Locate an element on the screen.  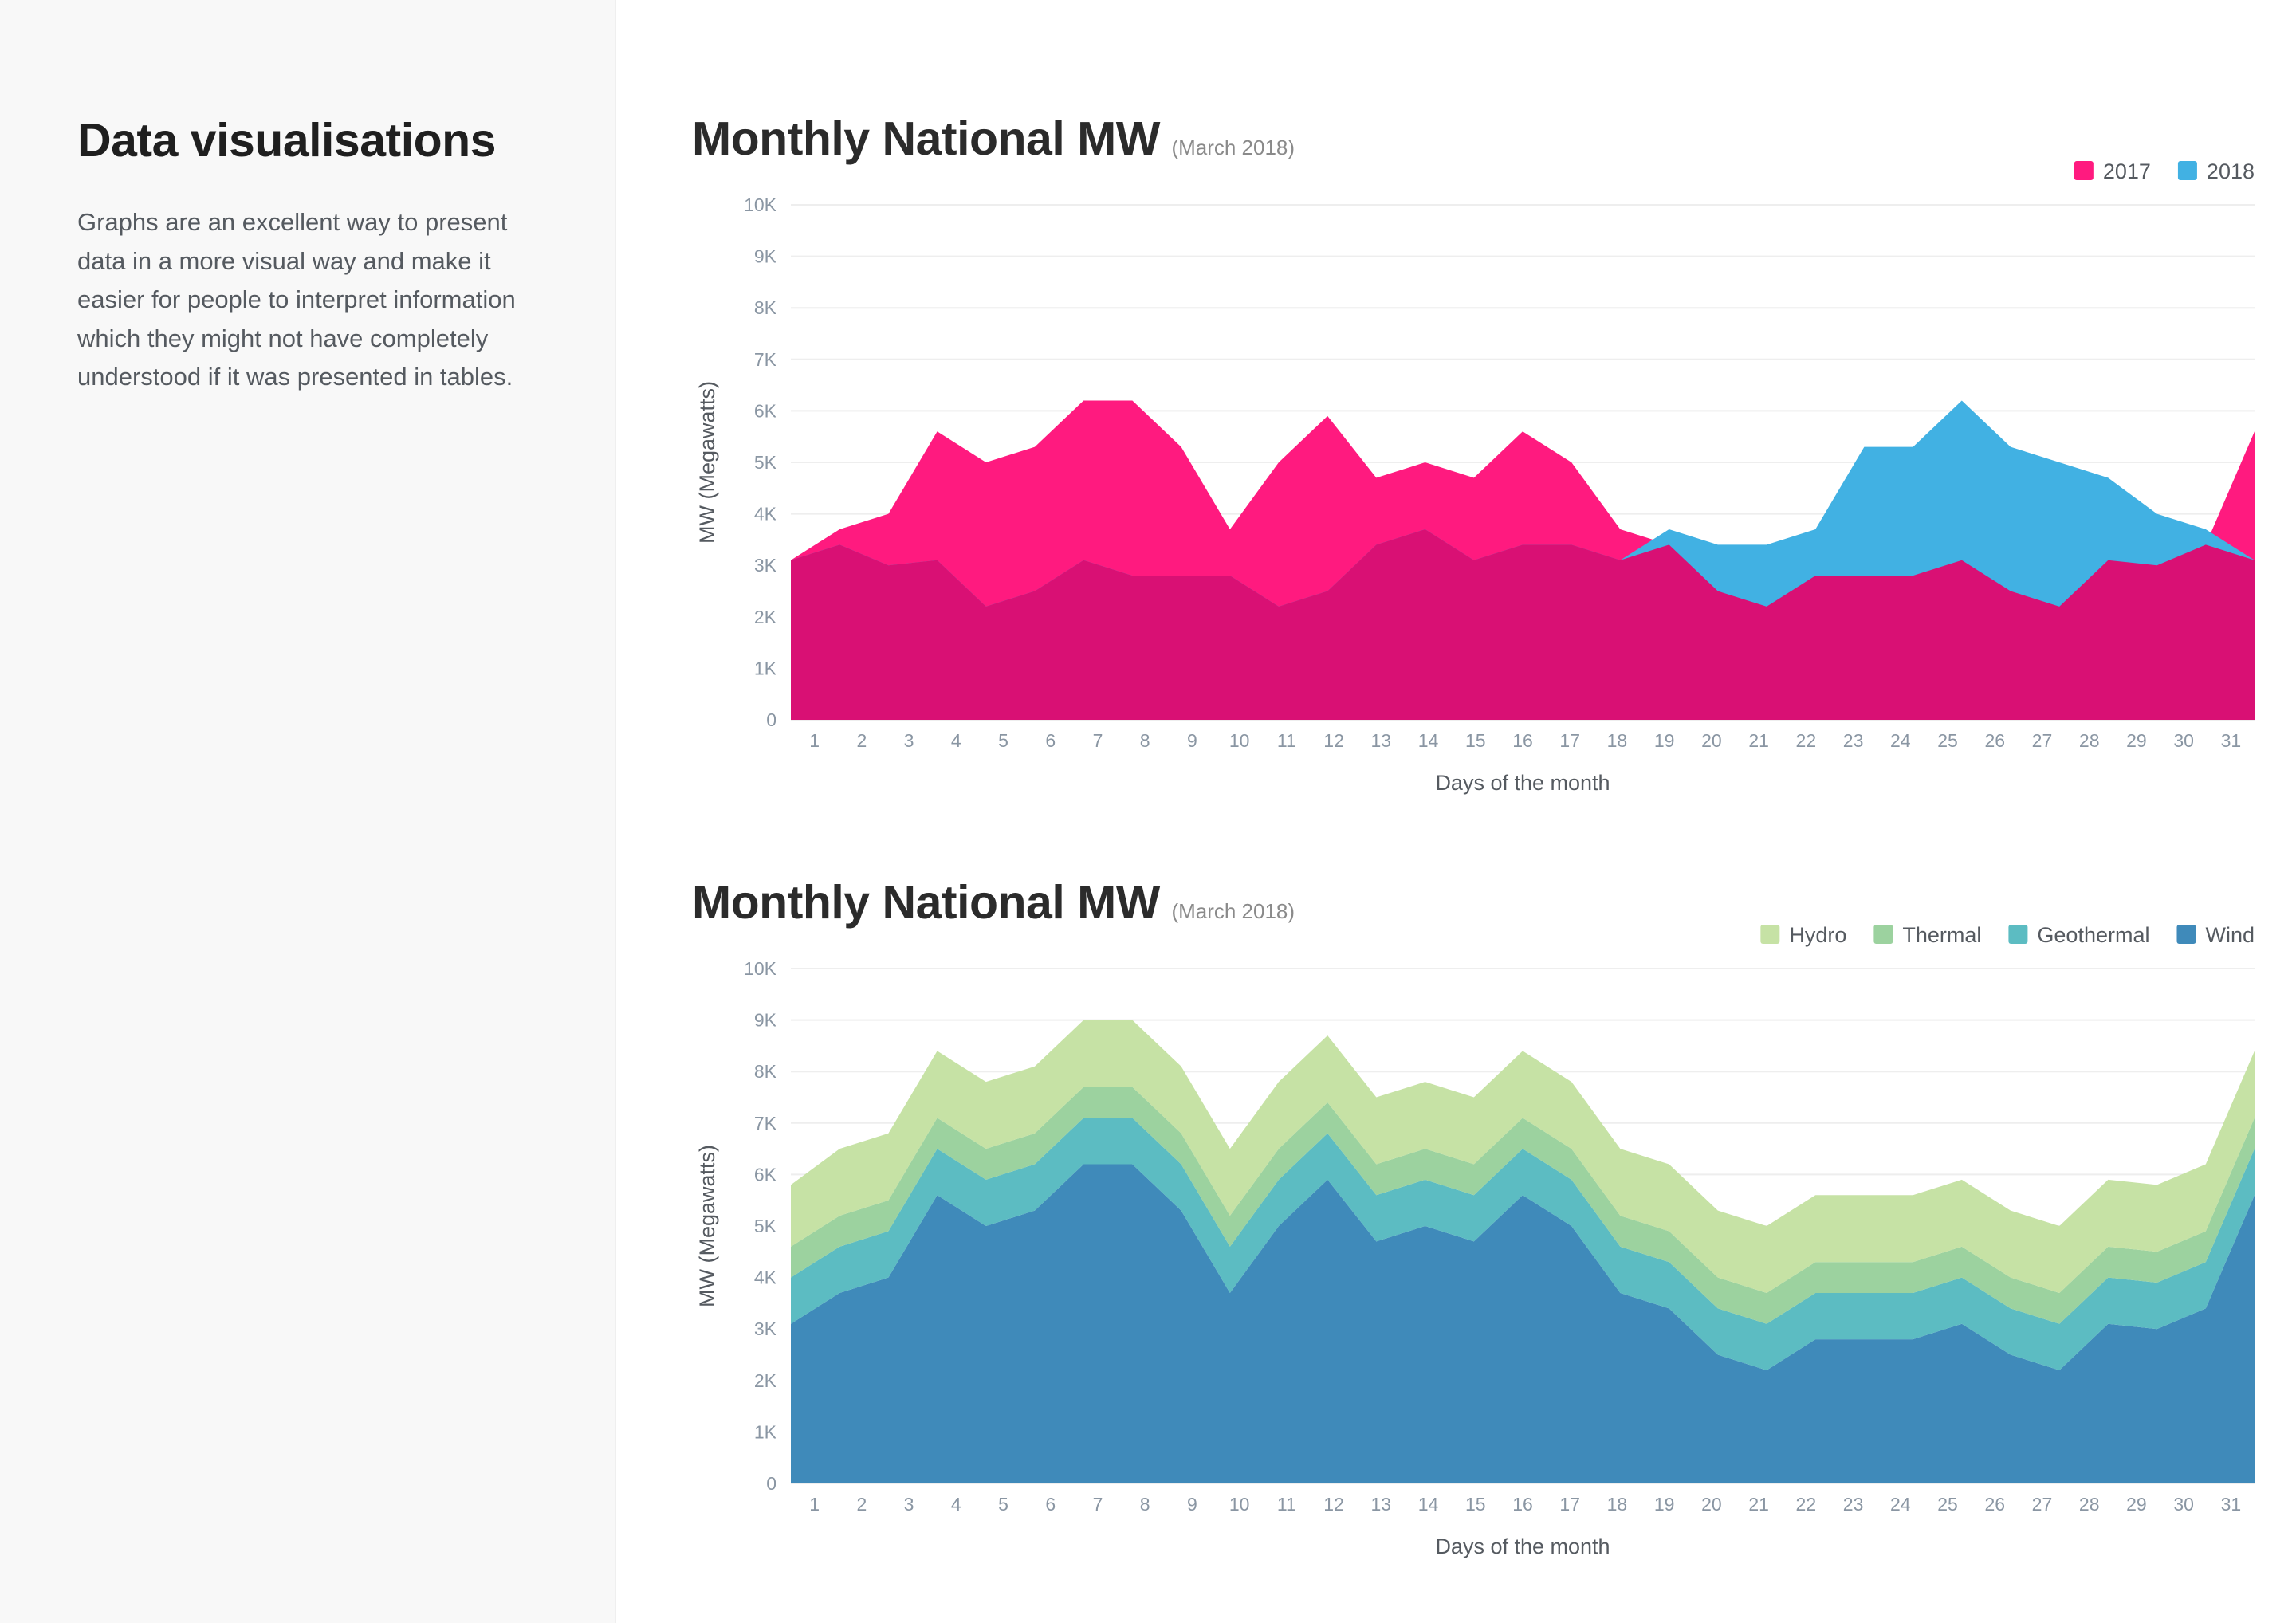
legend: 2018 2017 is located at coordinates (2164, 171).